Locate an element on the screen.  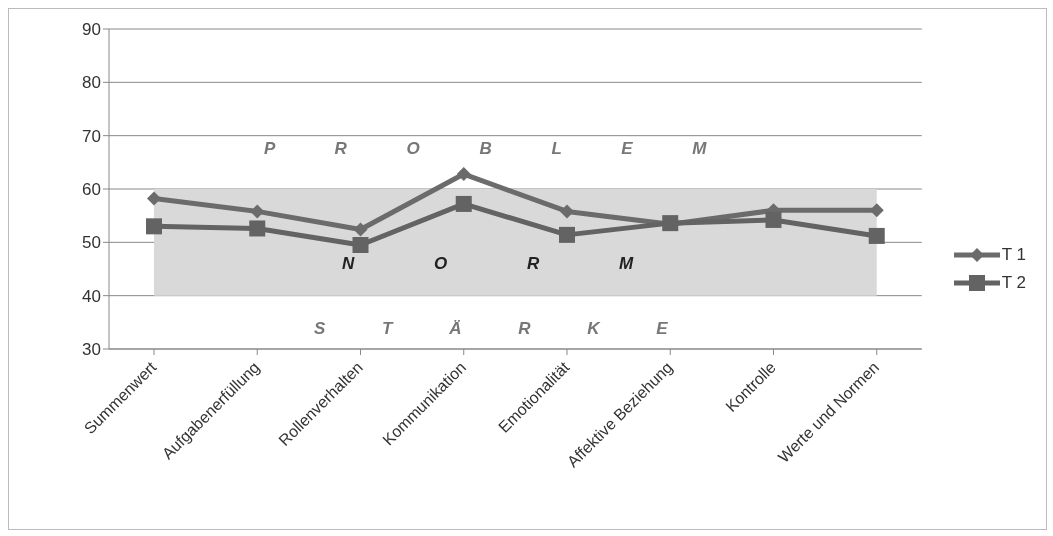
letter-row: P R O B L E M is located at coordinates (485, 149).